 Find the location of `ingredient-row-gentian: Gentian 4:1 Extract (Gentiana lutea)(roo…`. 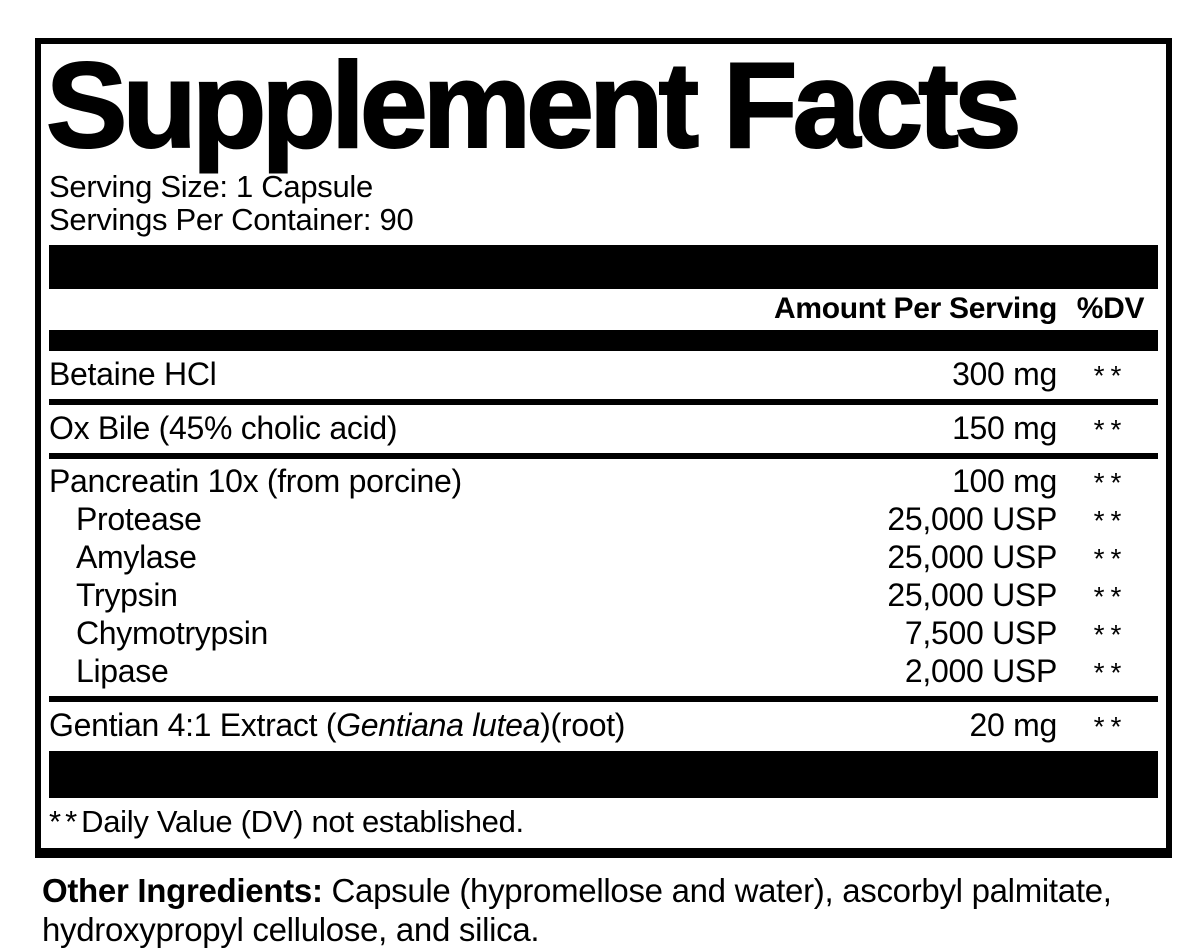

ingredient-row-gentian: Gentian 4:1 Extract (Gentiana lutea)(roo… is located at coordinates (603, 726).